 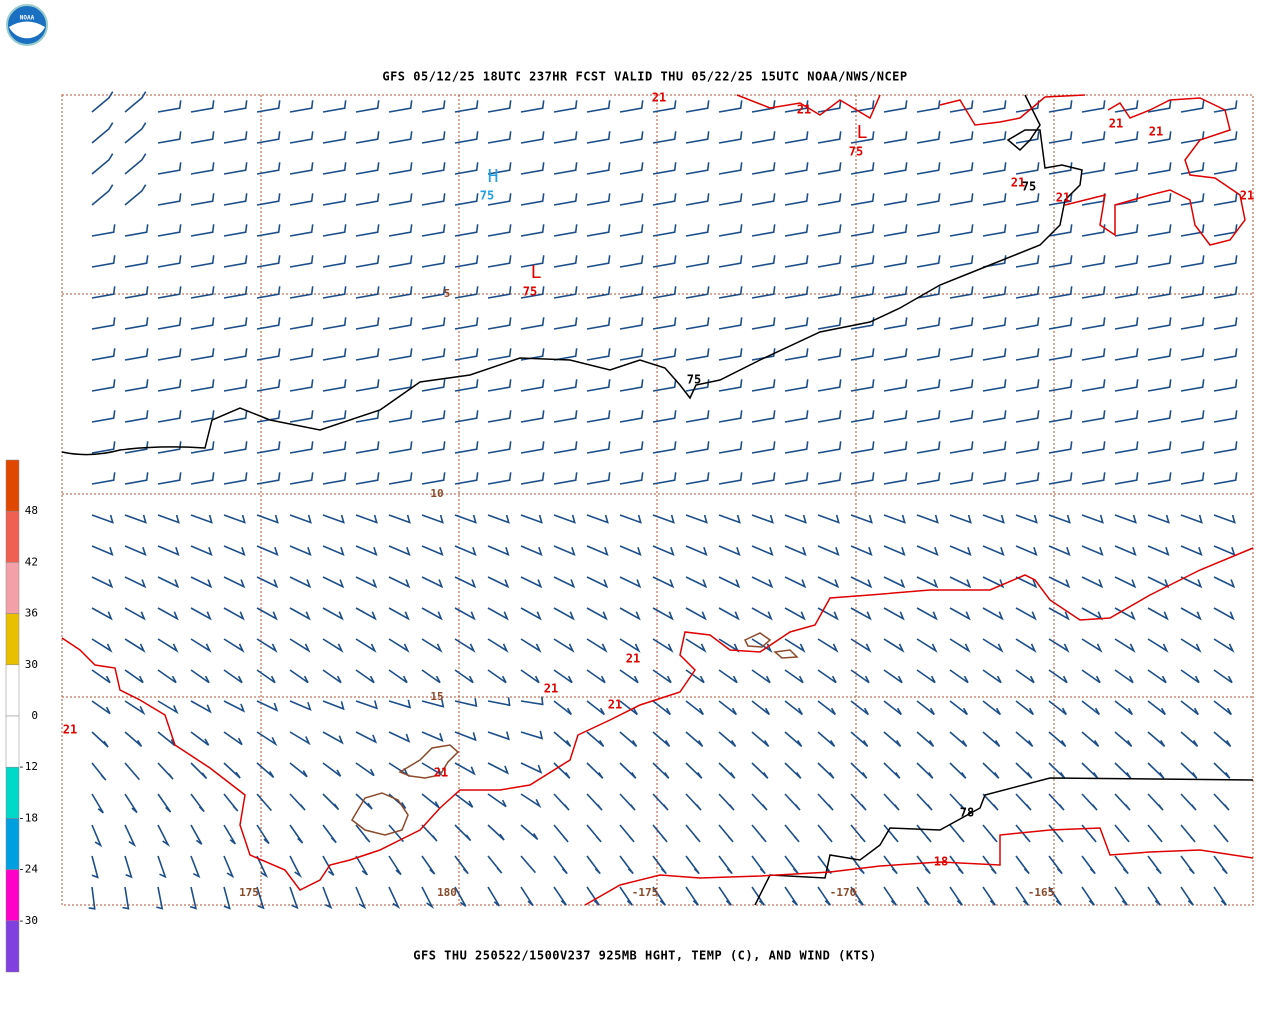 I want to click on colorbar-swatch, so click(x=12, y=741).